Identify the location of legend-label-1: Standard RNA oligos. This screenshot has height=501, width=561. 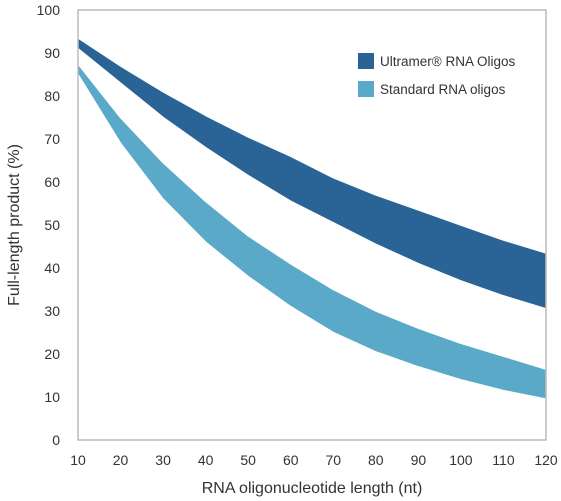
(443, 89).